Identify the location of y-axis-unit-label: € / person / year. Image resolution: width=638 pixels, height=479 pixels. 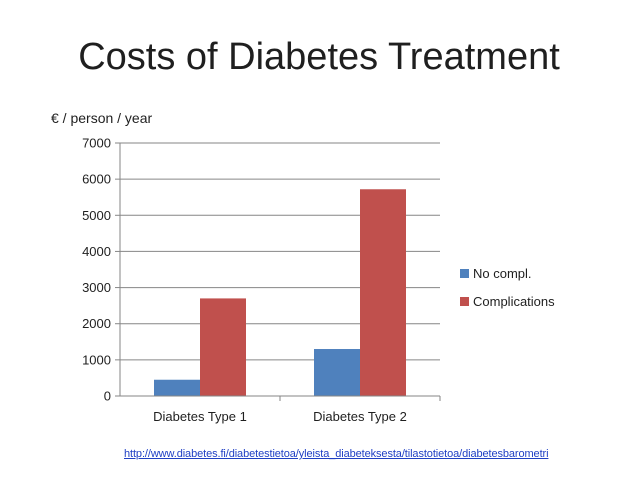
(102, 118).